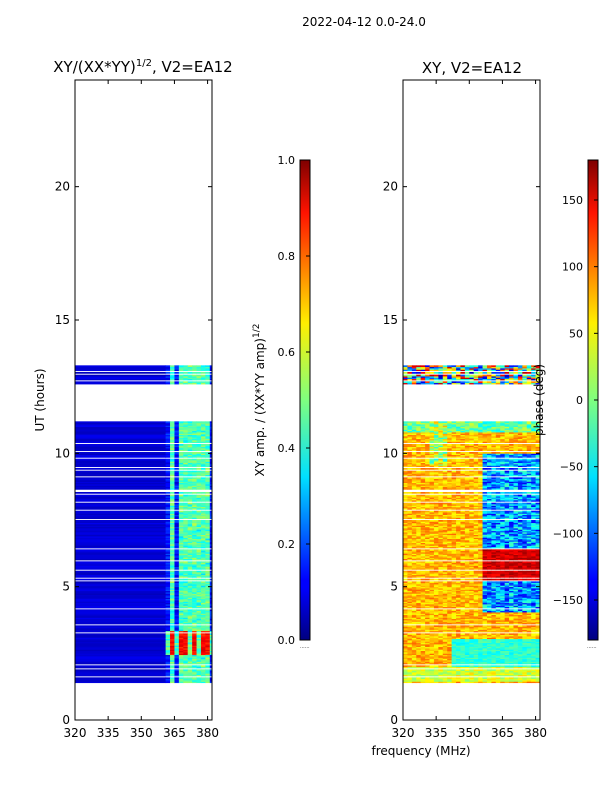  What do you see at coordinates (174, 733) in the screenshot?
I see `left-x-tick-label: 365` at bounding box center [174, 733].